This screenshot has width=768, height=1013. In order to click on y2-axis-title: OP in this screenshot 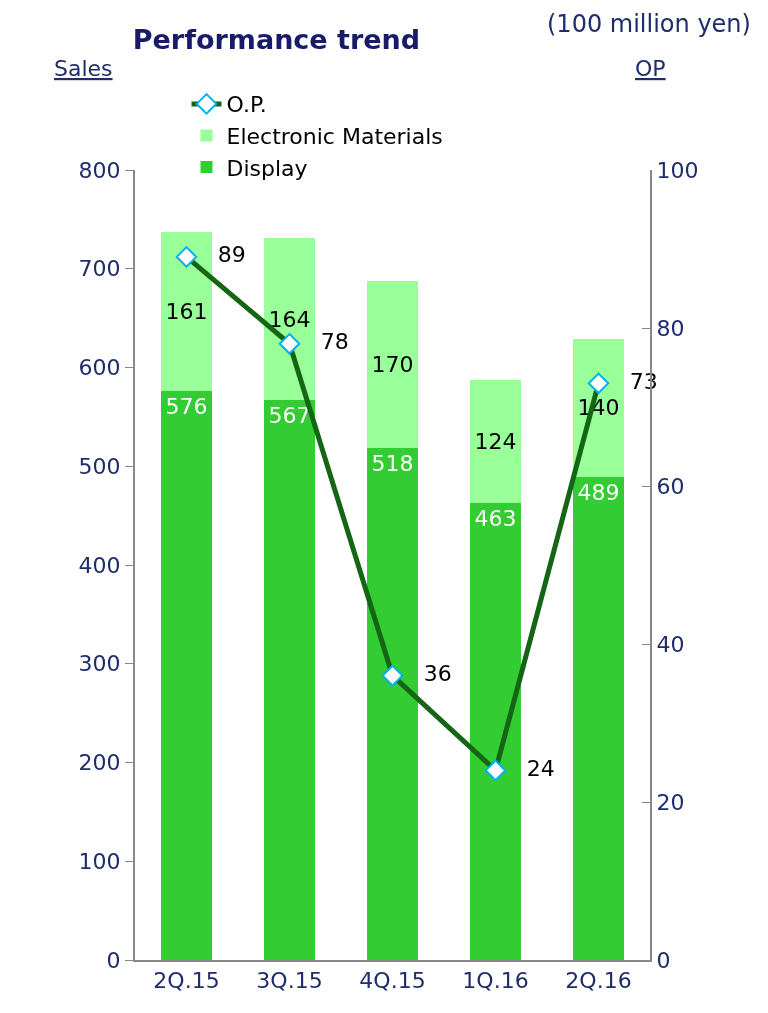, I will do `click(650, 68)`.